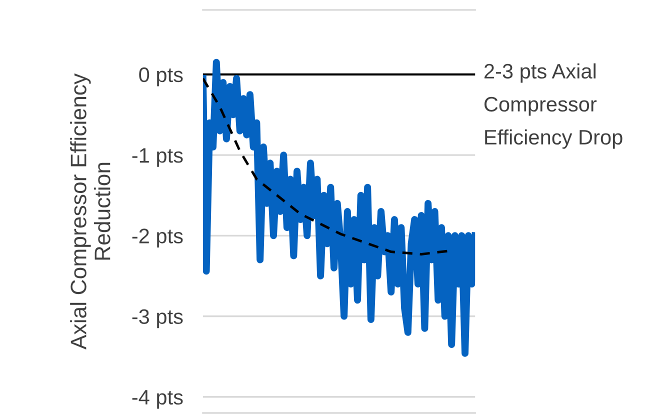  I want to click on y-tick-label: -3 pts, so click(157, 318).